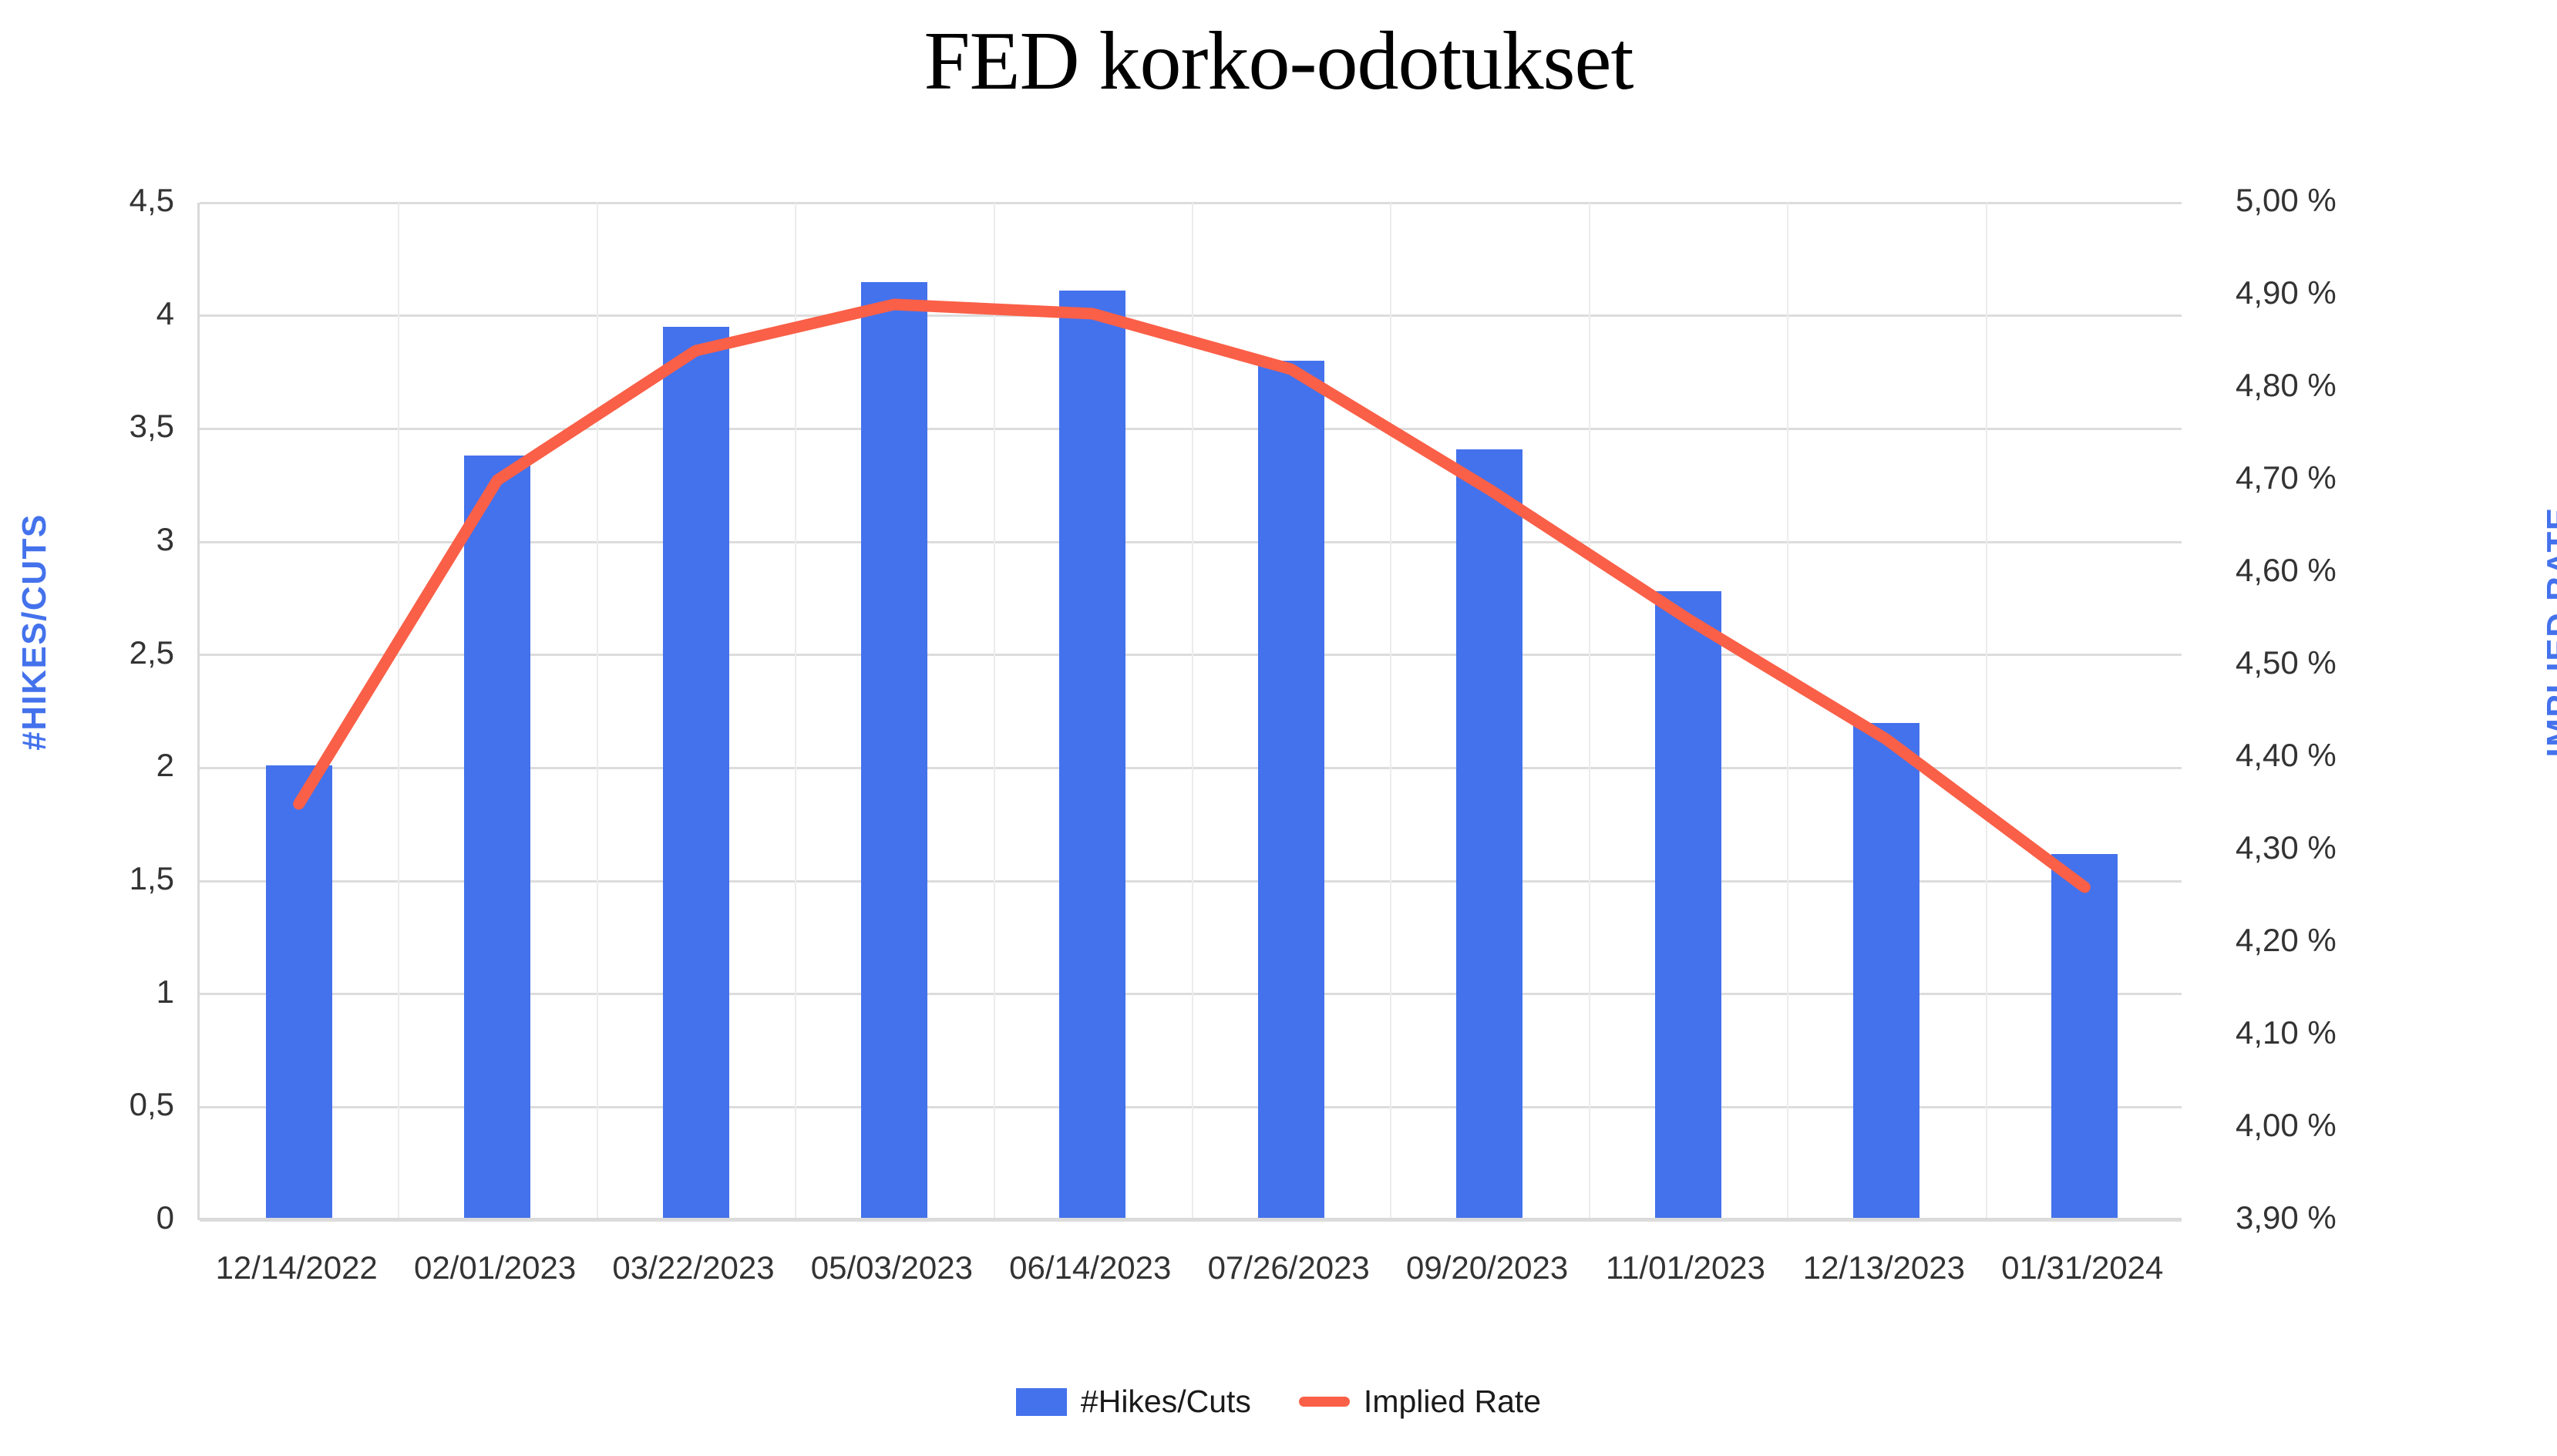 Image resolution: width=2557 pixels, height=1456 pixels. Describe the element at coordinates (2286, 477) in the screenshot. I see `y-axis-right-tick-label: 4,70 %` at that location.